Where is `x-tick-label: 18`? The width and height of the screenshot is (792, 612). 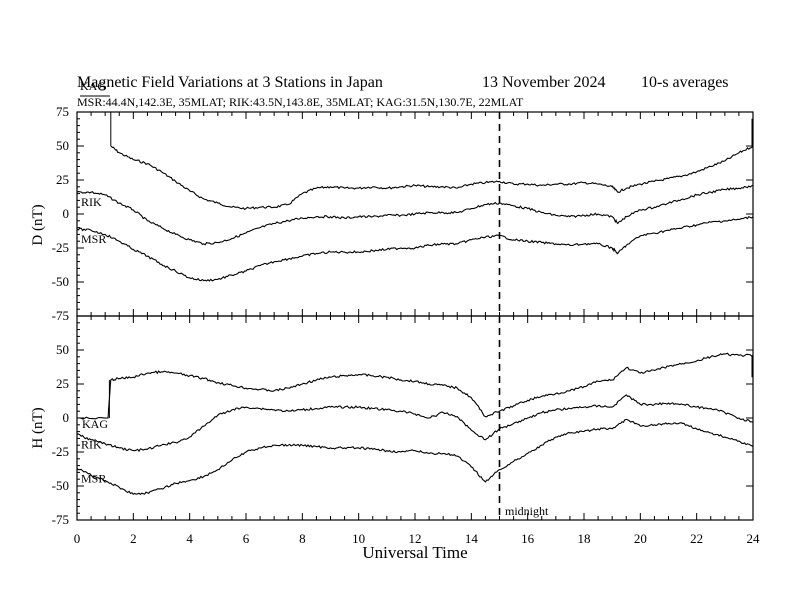
x-tick-label: 18 is located at coordinates (584, 538).